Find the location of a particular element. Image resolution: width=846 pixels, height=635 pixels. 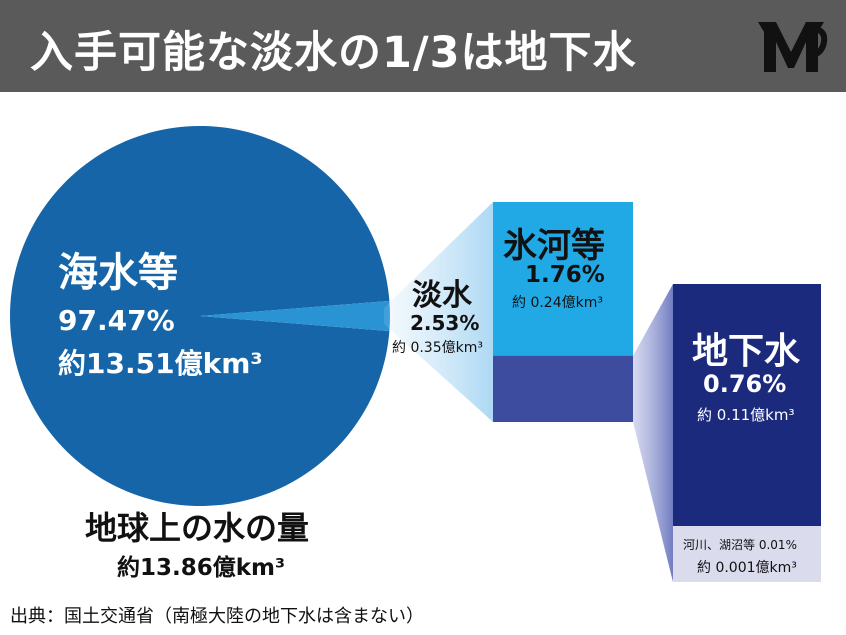

header-bar: 入手可能な淡水の1/3は地下水 is located at coordinates (423, 46).